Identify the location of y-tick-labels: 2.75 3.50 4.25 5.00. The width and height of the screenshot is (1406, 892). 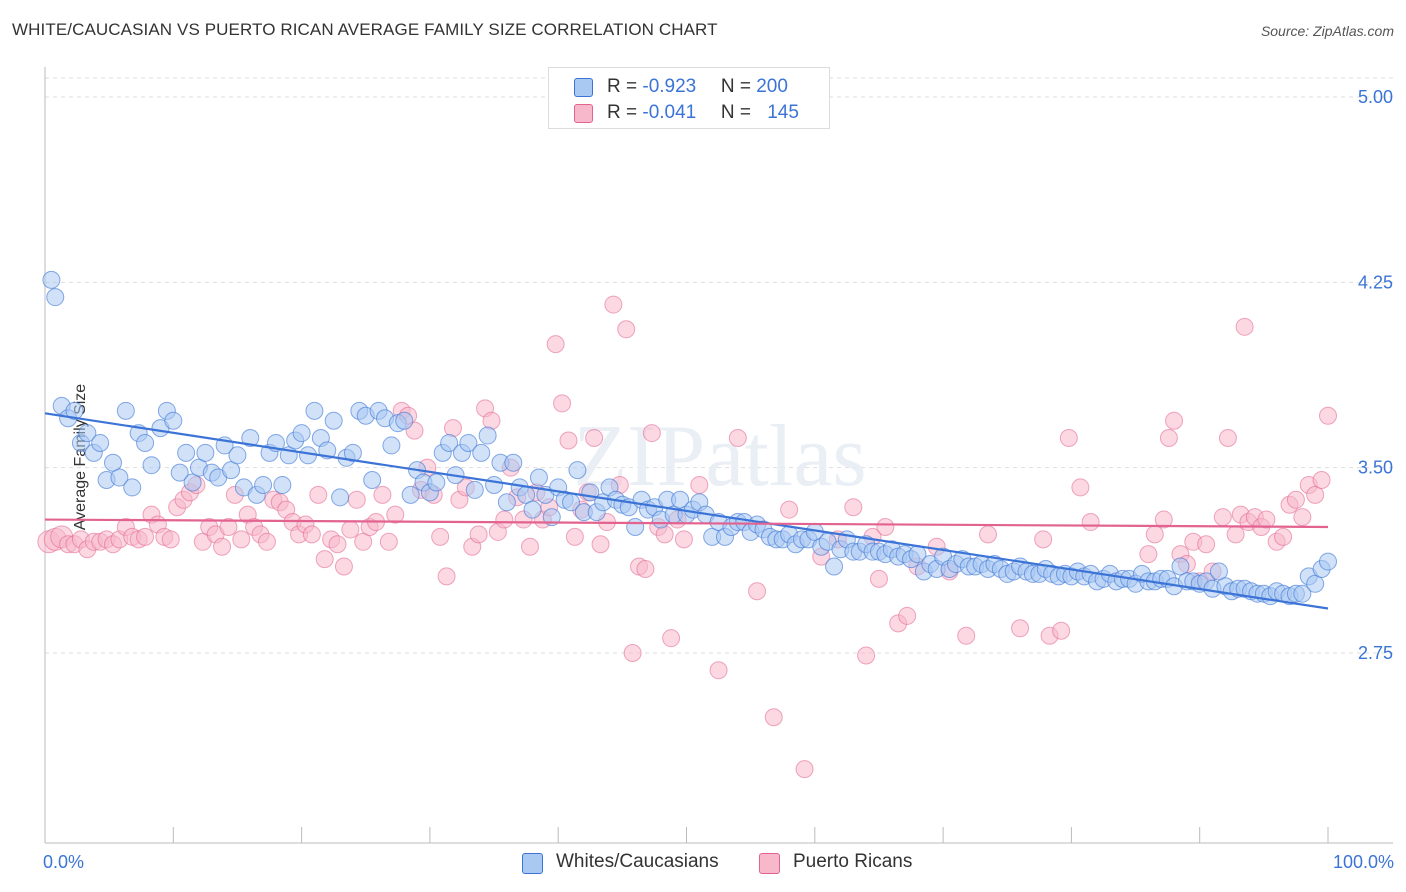
(1375, 375).